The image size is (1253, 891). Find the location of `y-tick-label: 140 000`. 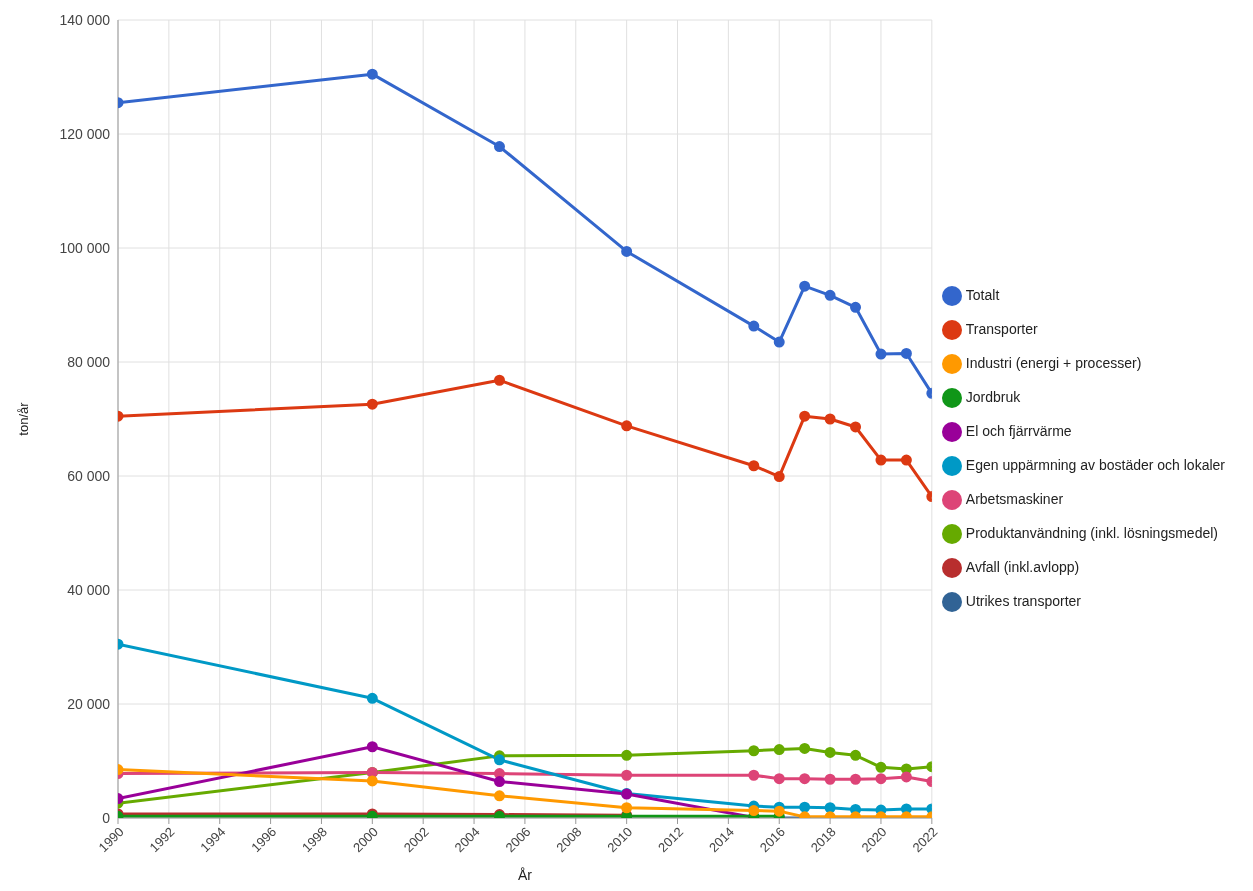

y-tick-label: 140 000 is located at coordinates (85, 19).